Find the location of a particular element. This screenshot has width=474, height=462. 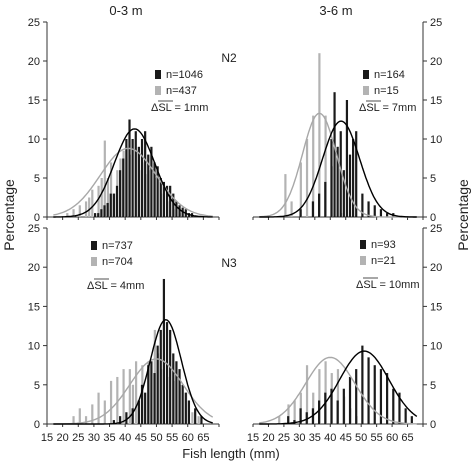

x-tick-label: 30 is located at coordinates (299, 438).